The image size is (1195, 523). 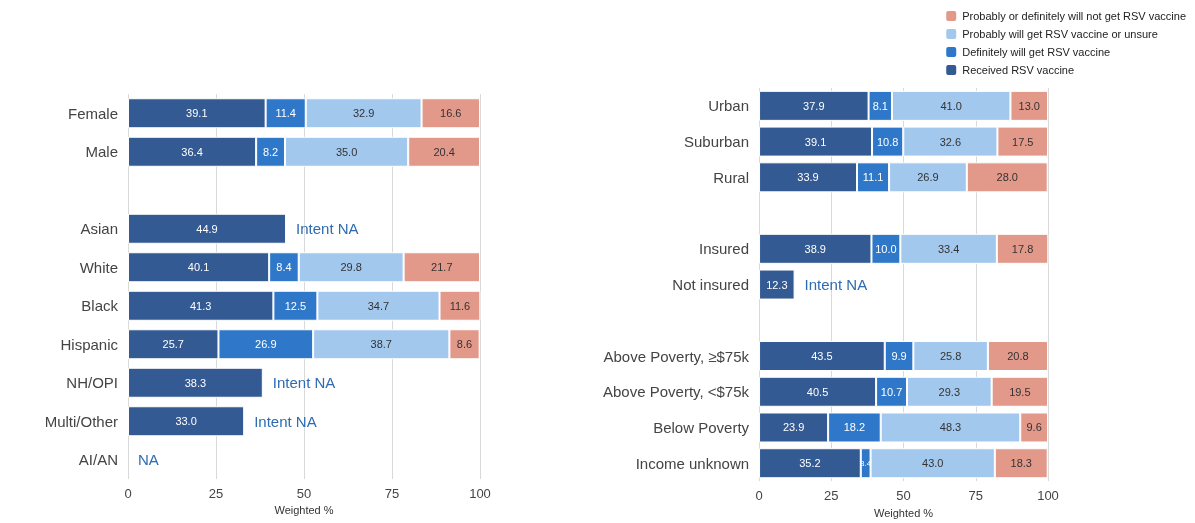 I want to click on y-tick-label: Rural, so click(x=731, y=177).